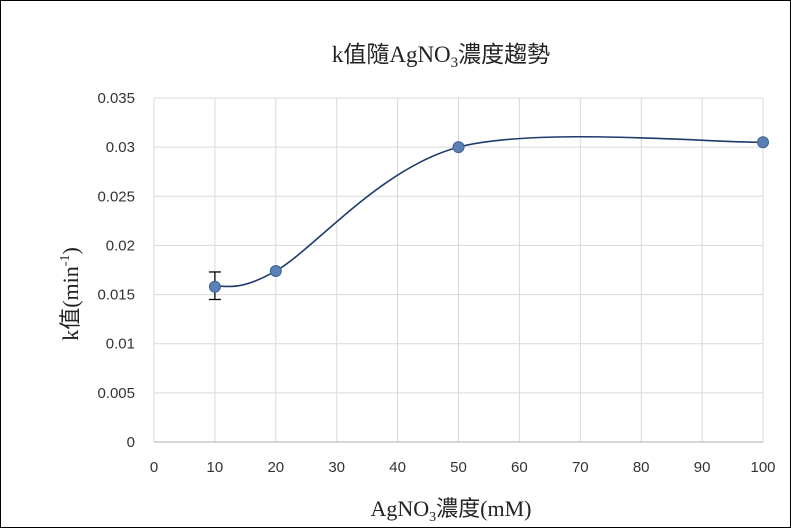  I want to click on y-tick-label: 0.02, so click(120, 245).